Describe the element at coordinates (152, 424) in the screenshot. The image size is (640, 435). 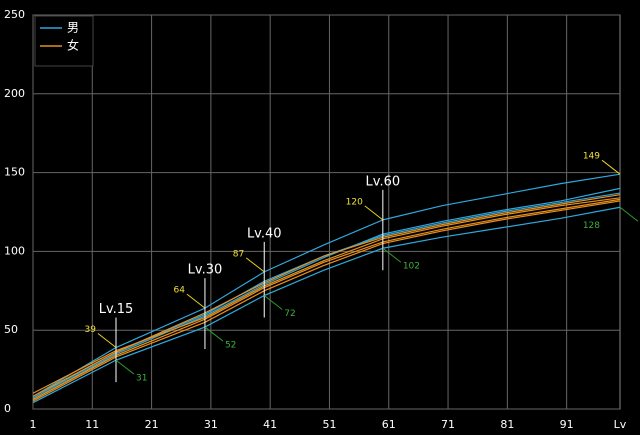
I see `x-tick-label: 21` at that location.